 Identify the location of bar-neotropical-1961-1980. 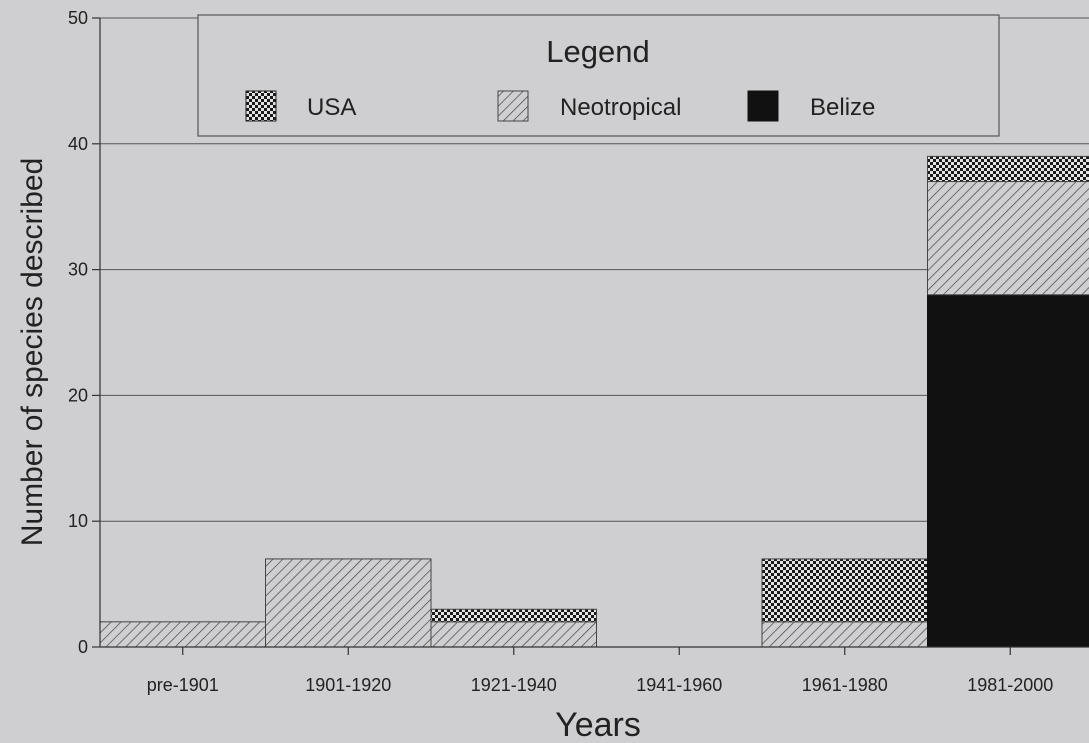
(844, 634).